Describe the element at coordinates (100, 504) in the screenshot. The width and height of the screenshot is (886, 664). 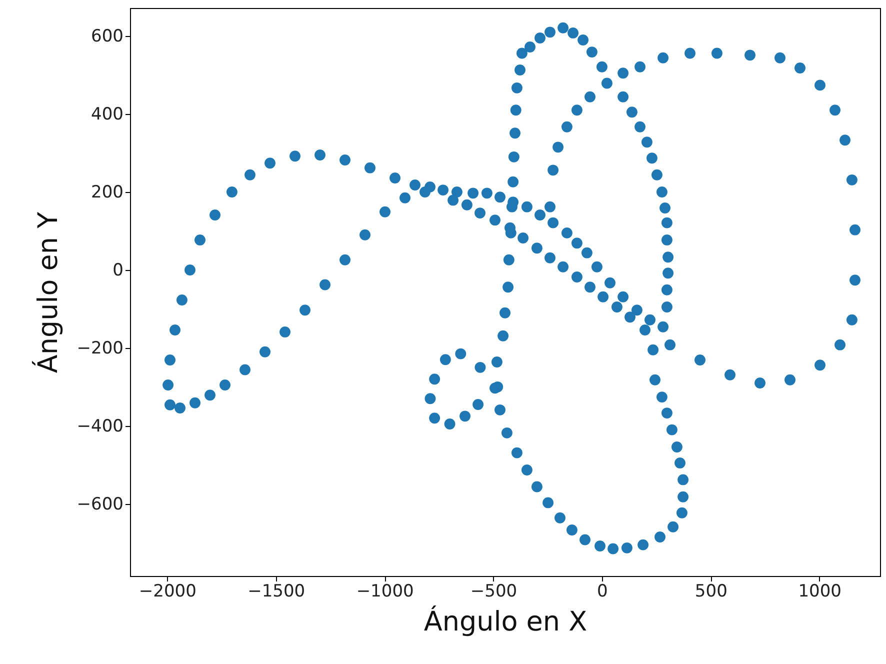
I see `y-tick-label: −600` at that location.